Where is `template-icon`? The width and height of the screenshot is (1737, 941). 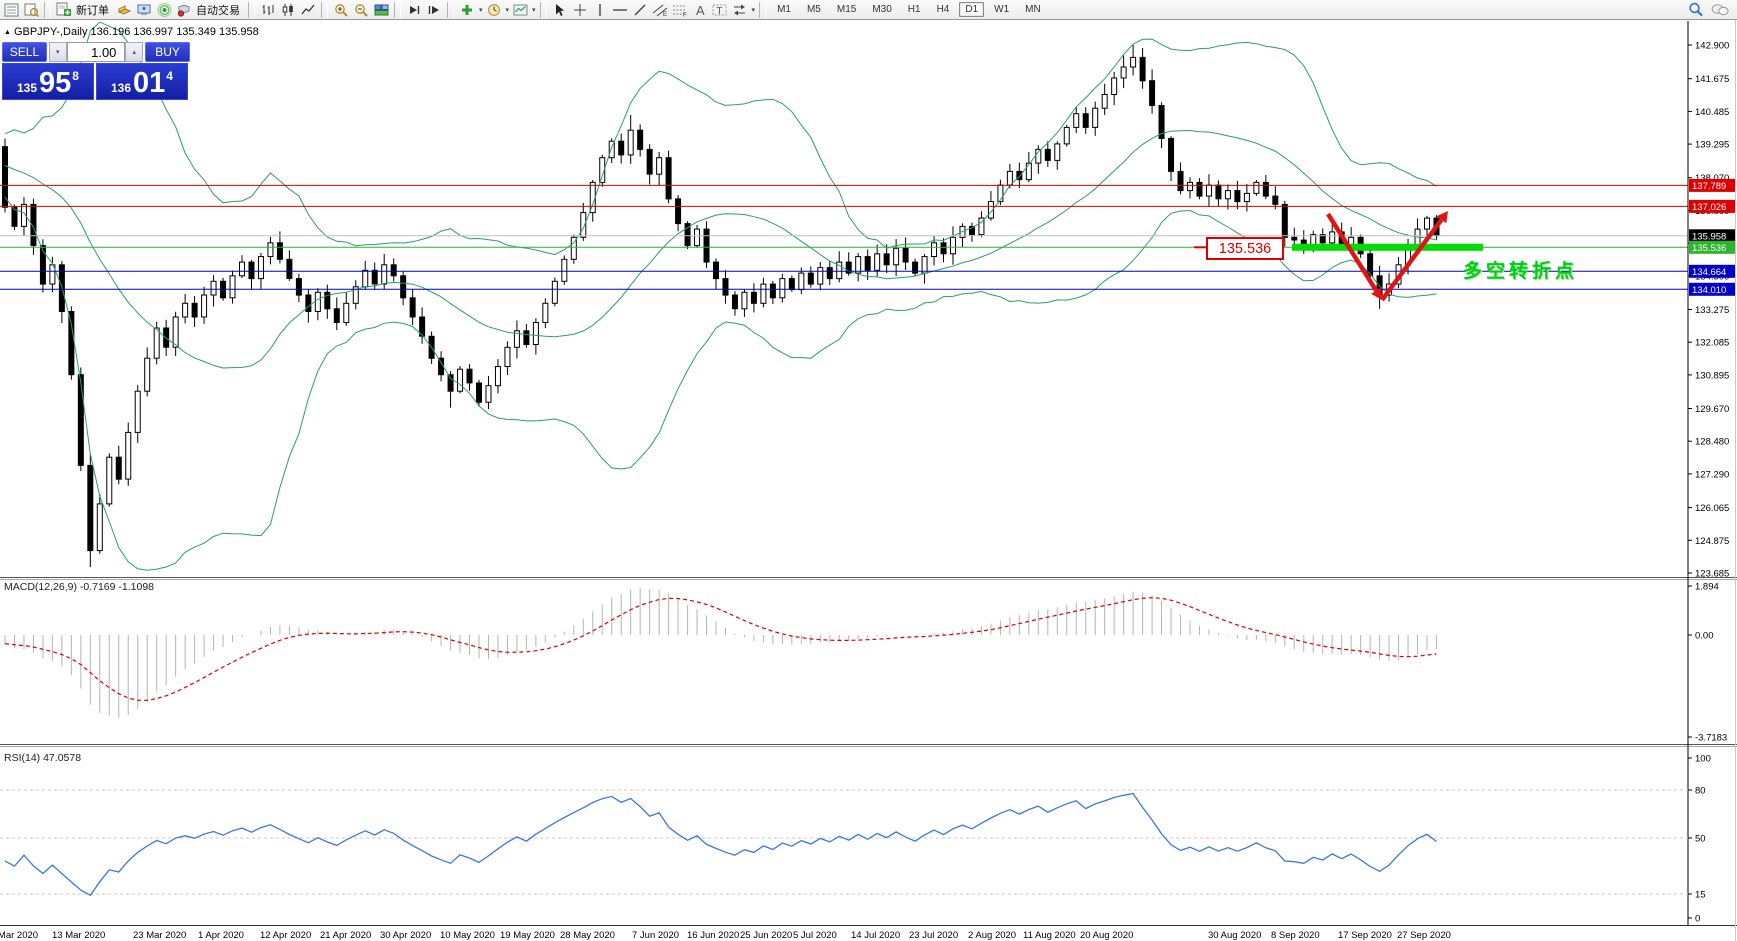 template-icon is located at coordinates (520, 10).